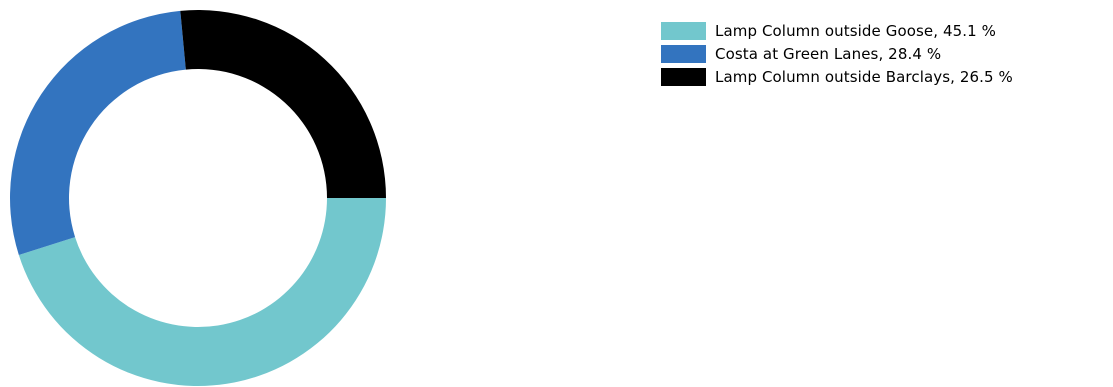 Image resolution: width=1113 pixels, height=387 pixels. What do you see at coordinates (683, 31) in the screenshot?
I see `legend-swatch-goose` at bounding box center [683, 31].